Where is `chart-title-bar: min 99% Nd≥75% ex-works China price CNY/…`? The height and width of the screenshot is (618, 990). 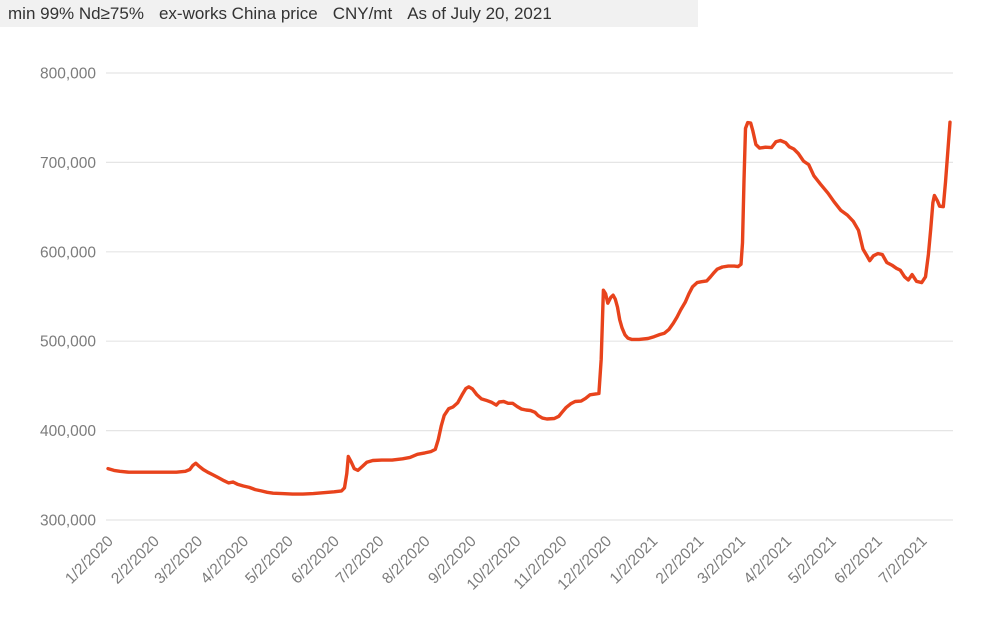
chart-title-bar: min 99% Nd≥75% ex-works China price CNY/… is located at coordinates (349, 13).